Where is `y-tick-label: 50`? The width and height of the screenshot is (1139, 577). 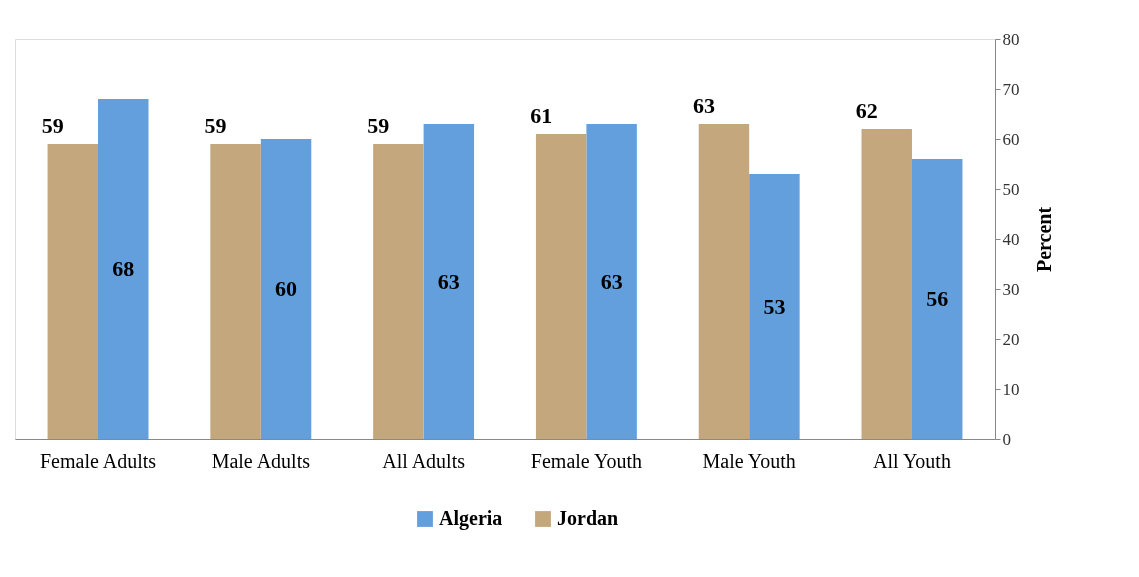 y-tick-label: 50 is located at coordinates (1011, 189).